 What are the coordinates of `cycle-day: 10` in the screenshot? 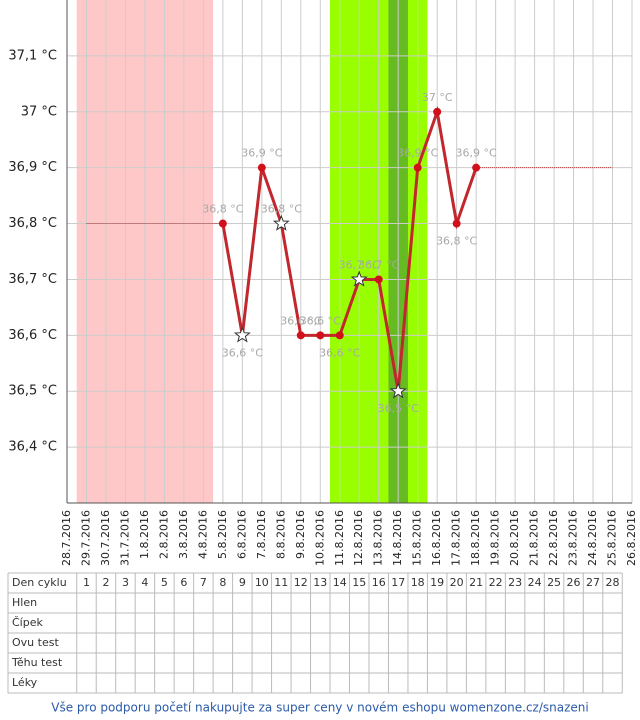 It's located at (262, 582).